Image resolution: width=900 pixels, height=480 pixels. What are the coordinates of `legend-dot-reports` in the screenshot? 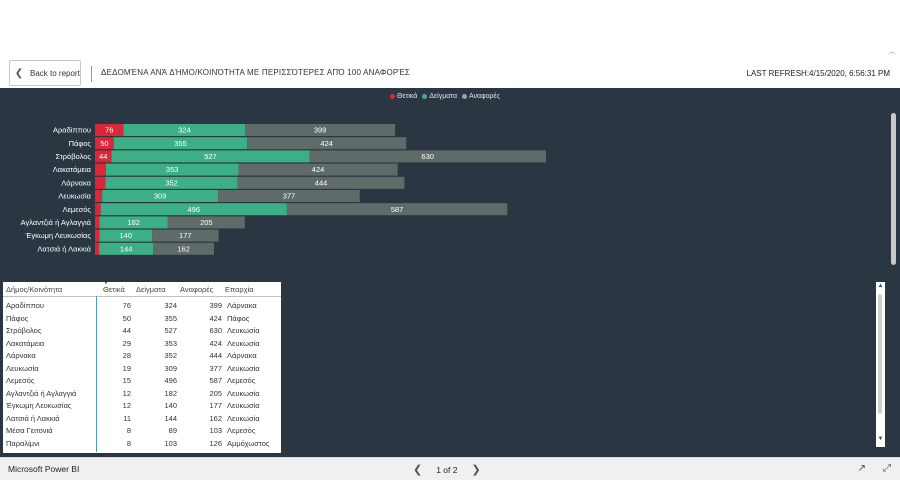 It's located at (465, 96).